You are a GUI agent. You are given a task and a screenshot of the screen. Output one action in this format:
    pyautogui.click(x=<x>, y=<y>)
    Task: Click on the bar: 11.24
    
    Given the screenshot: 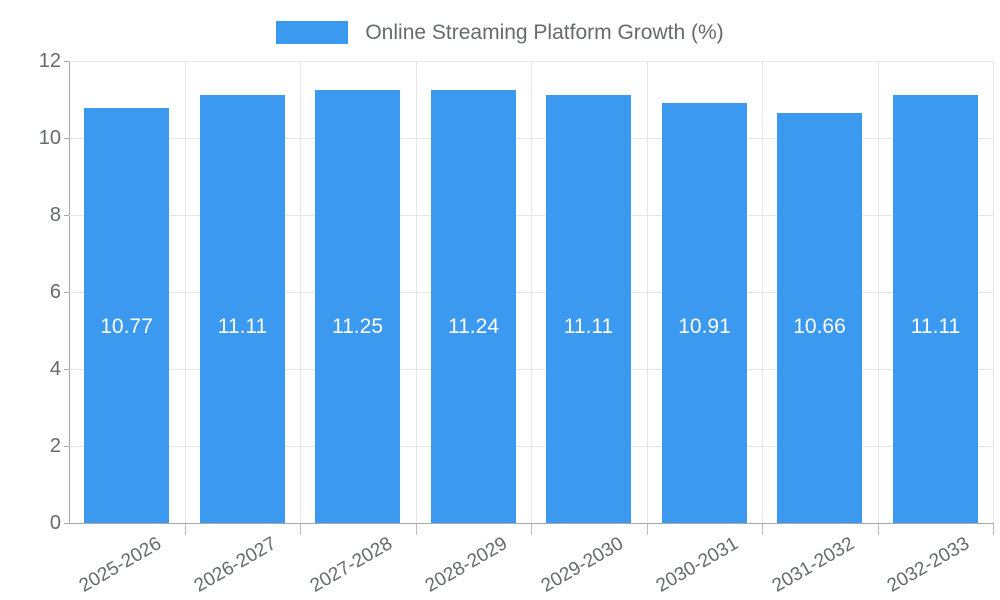 What is the action you would take?
    pyautogui.click(x=473, y=306)
    